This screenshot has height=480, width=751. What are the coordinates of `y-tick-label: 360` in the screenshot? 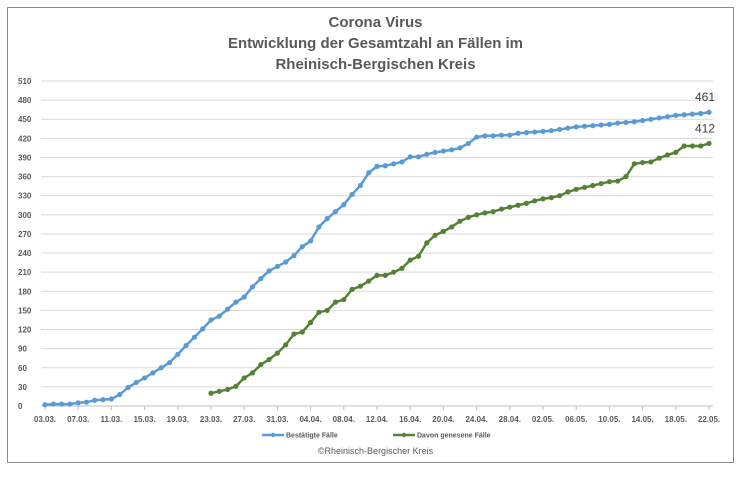 It's located at (25, 177).